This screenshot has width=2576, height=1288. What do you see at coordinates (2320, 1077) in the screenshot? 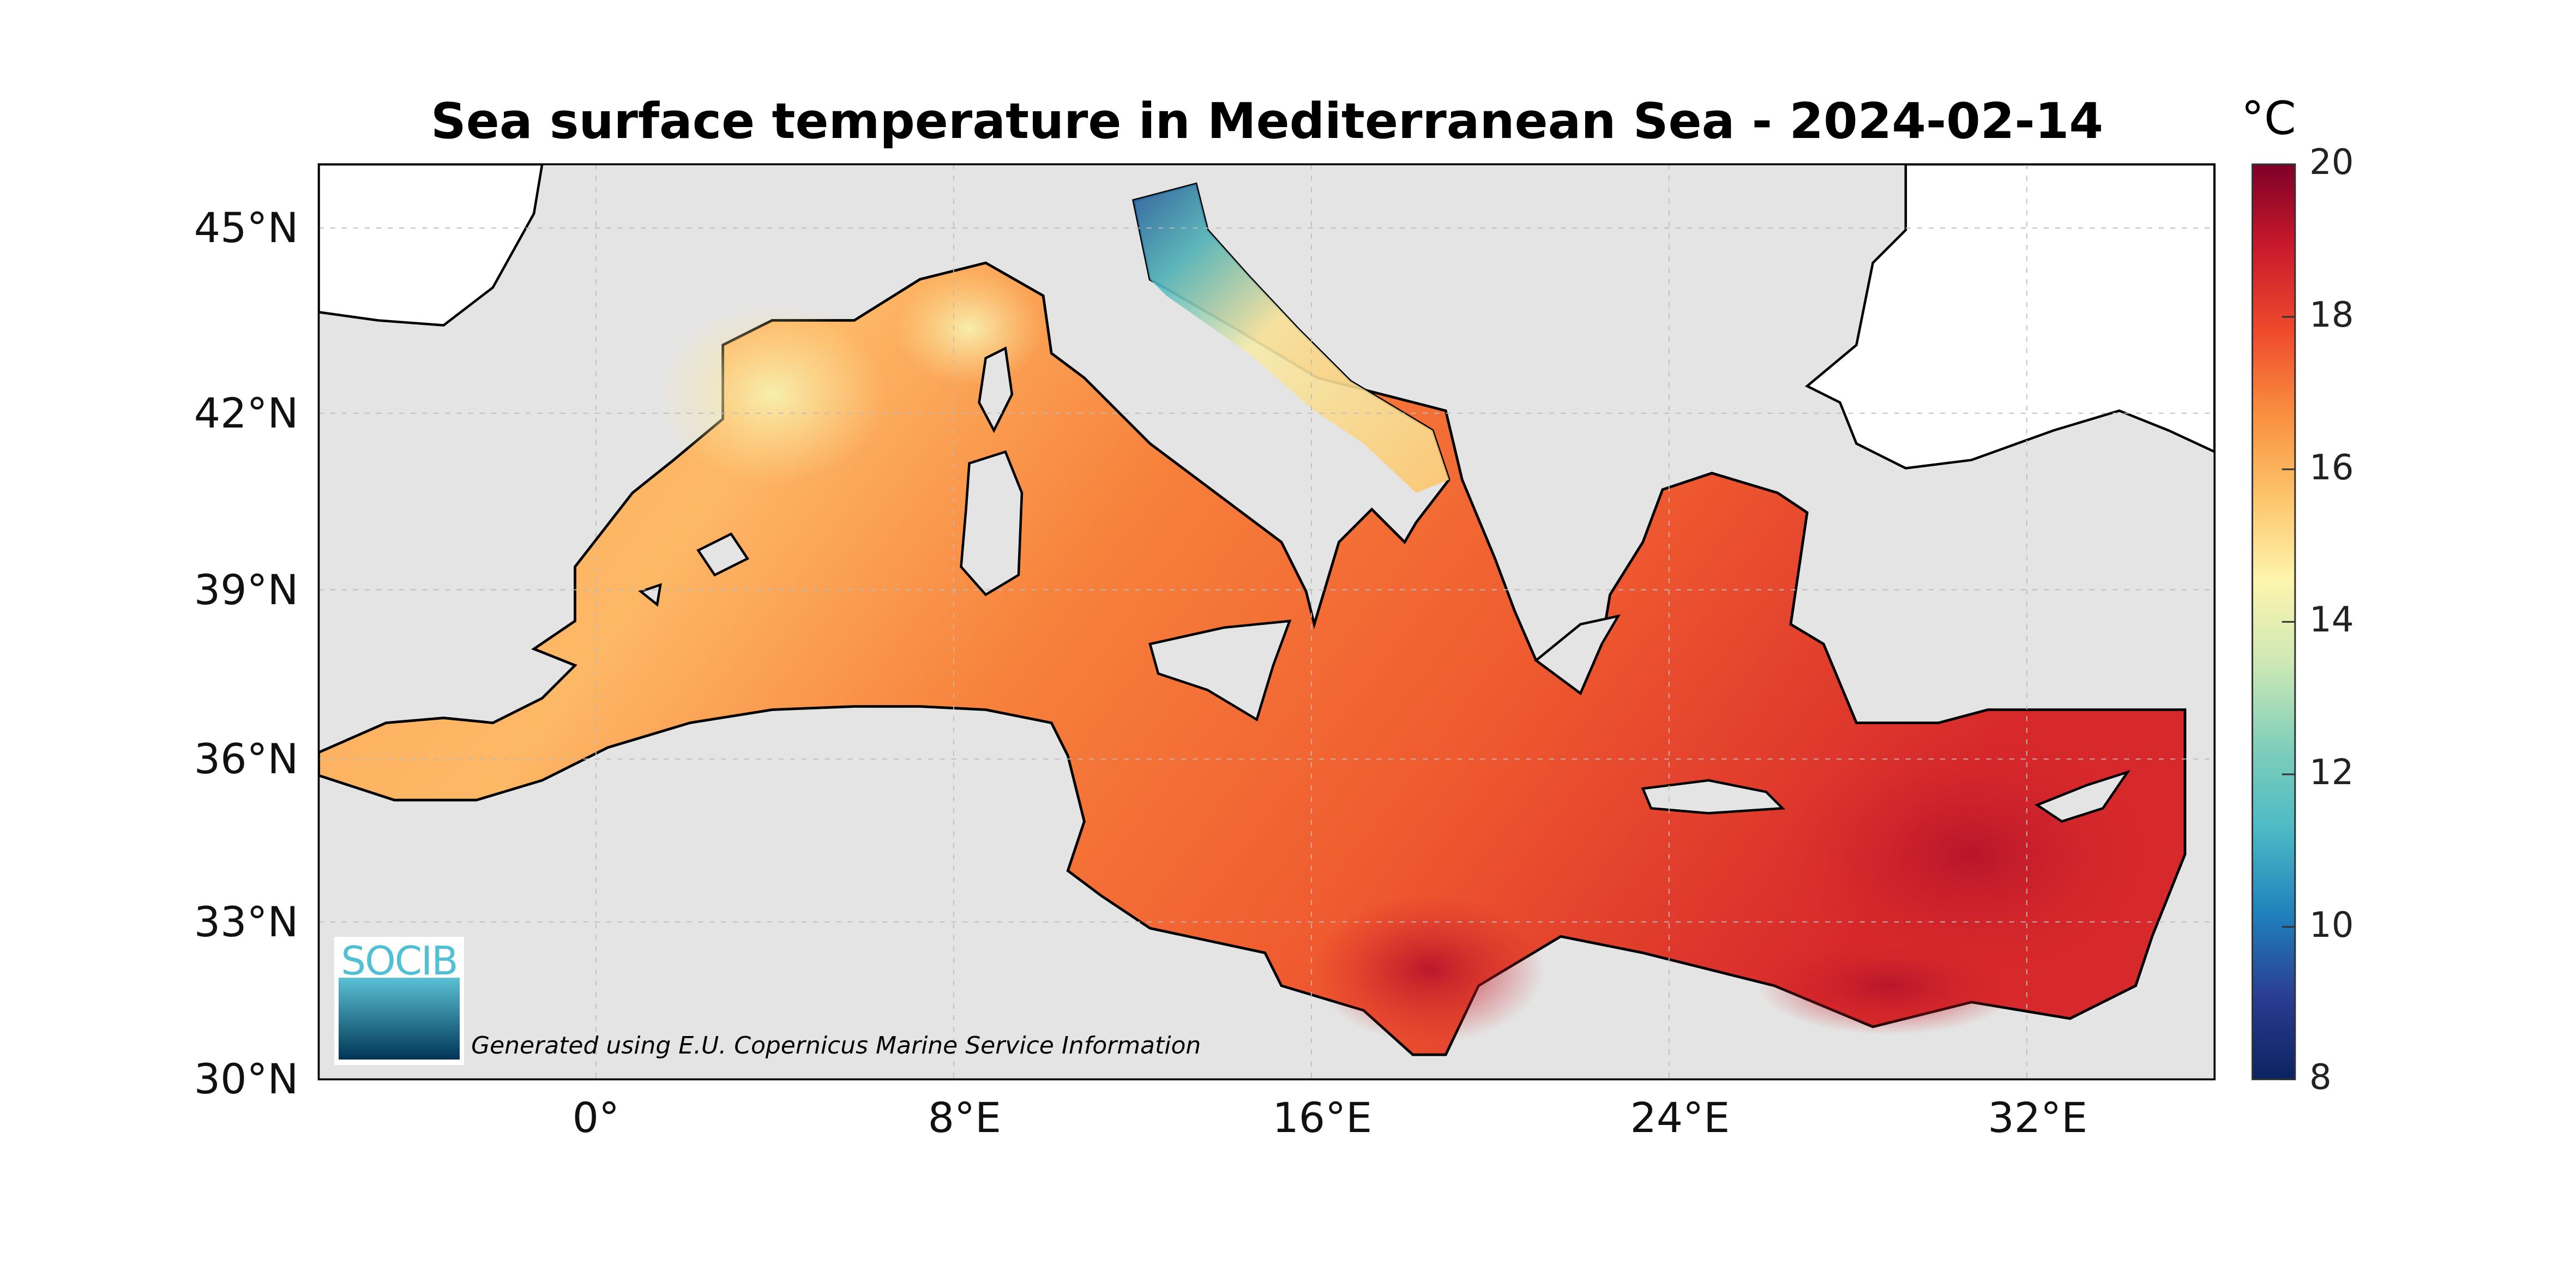
I see `colorbar-tick-label: 8` at bounding box center [2320, 1077].